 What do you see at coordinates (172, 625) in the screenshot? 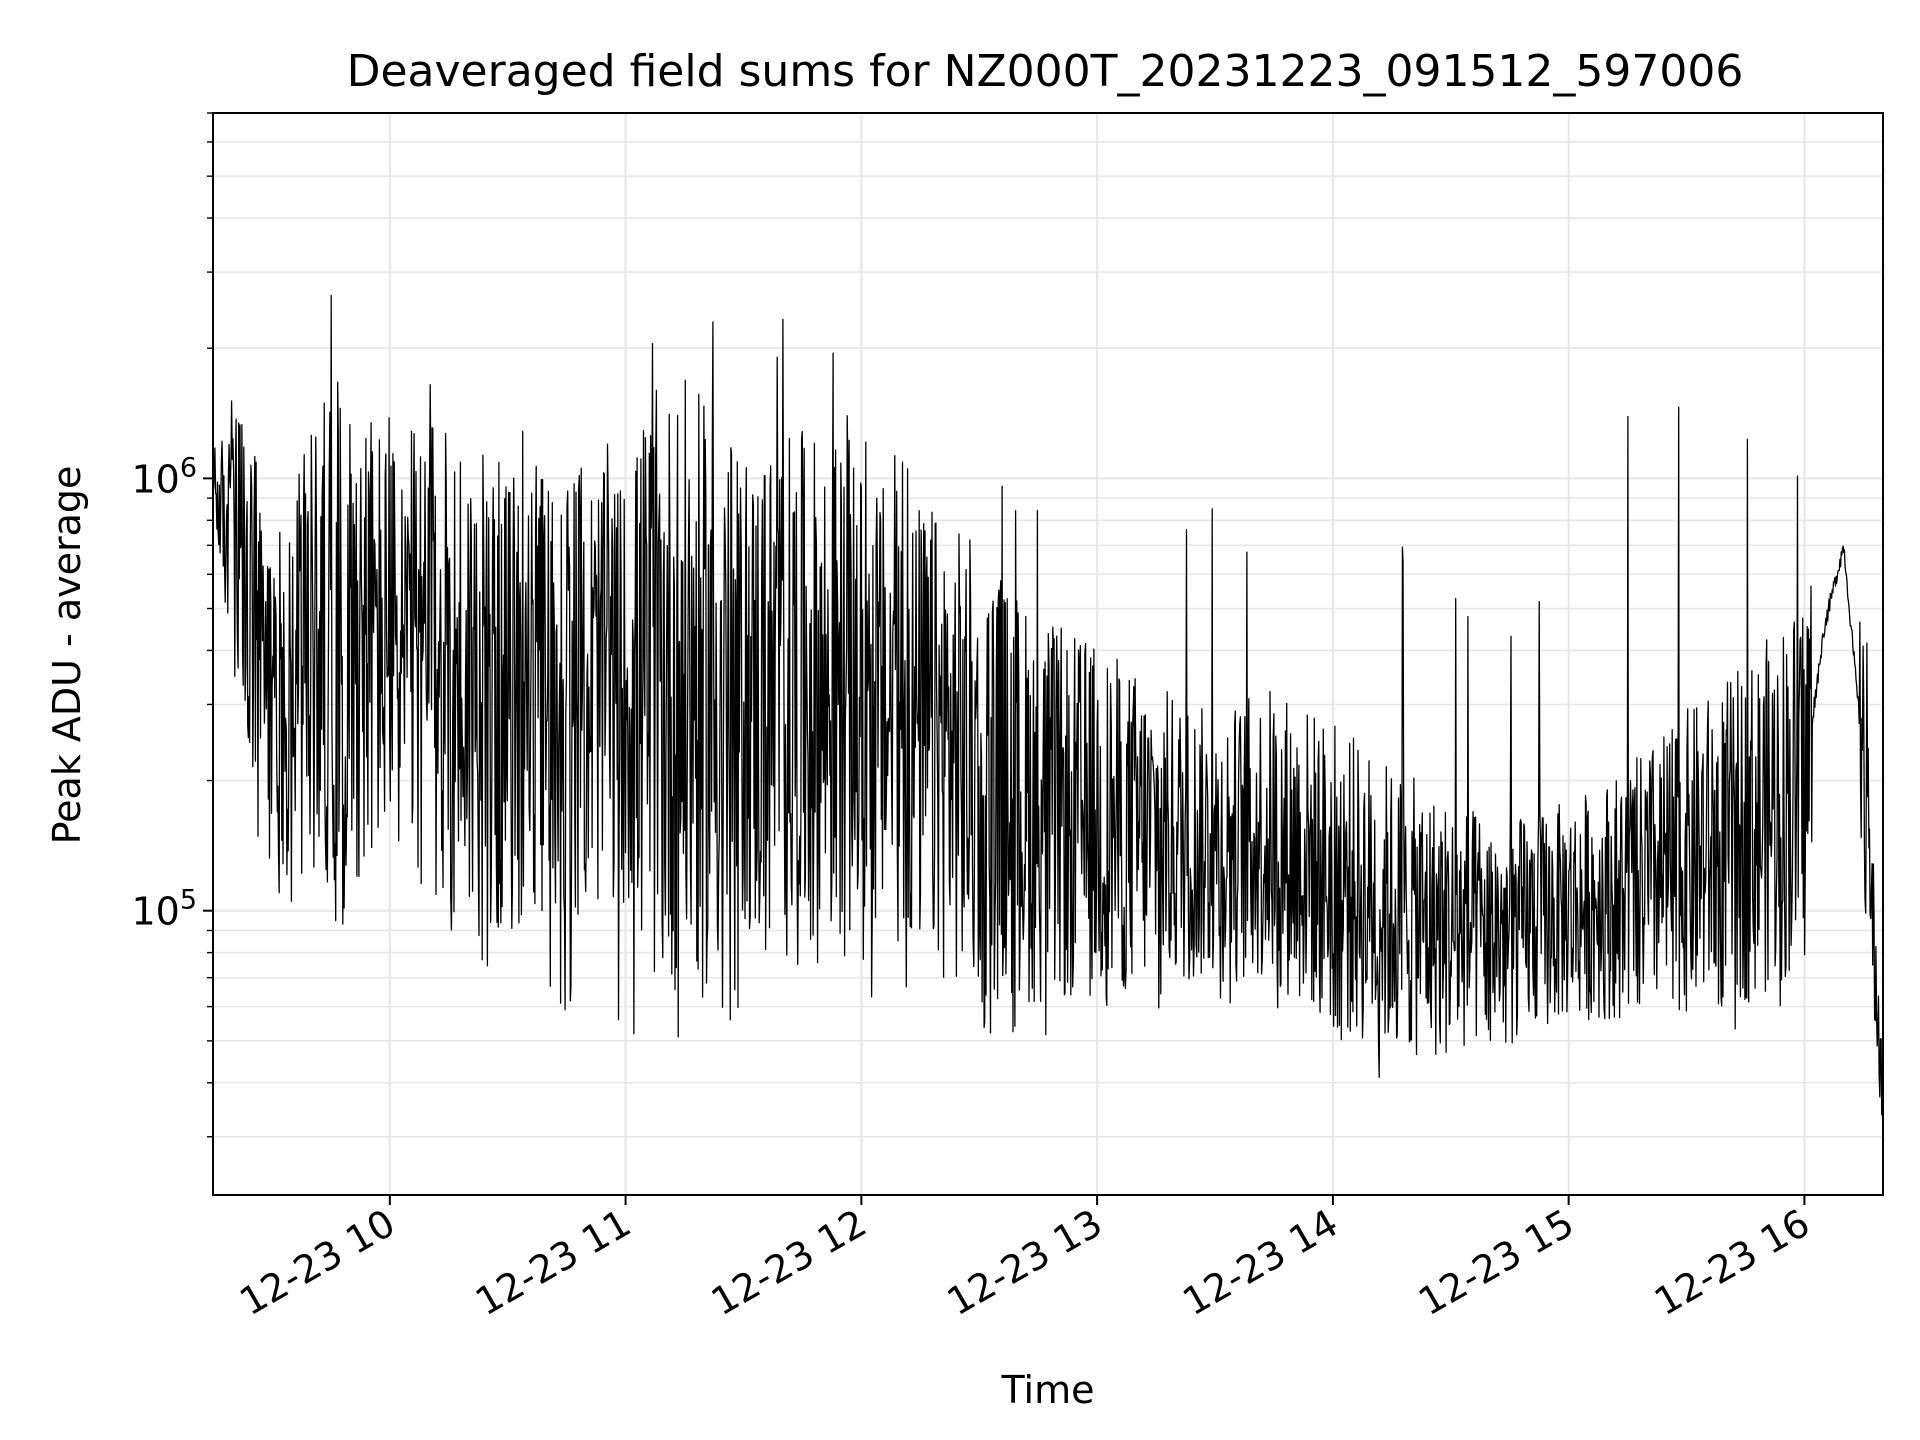
I see `y-axis: 105 106` at bounding box center [172, 625].